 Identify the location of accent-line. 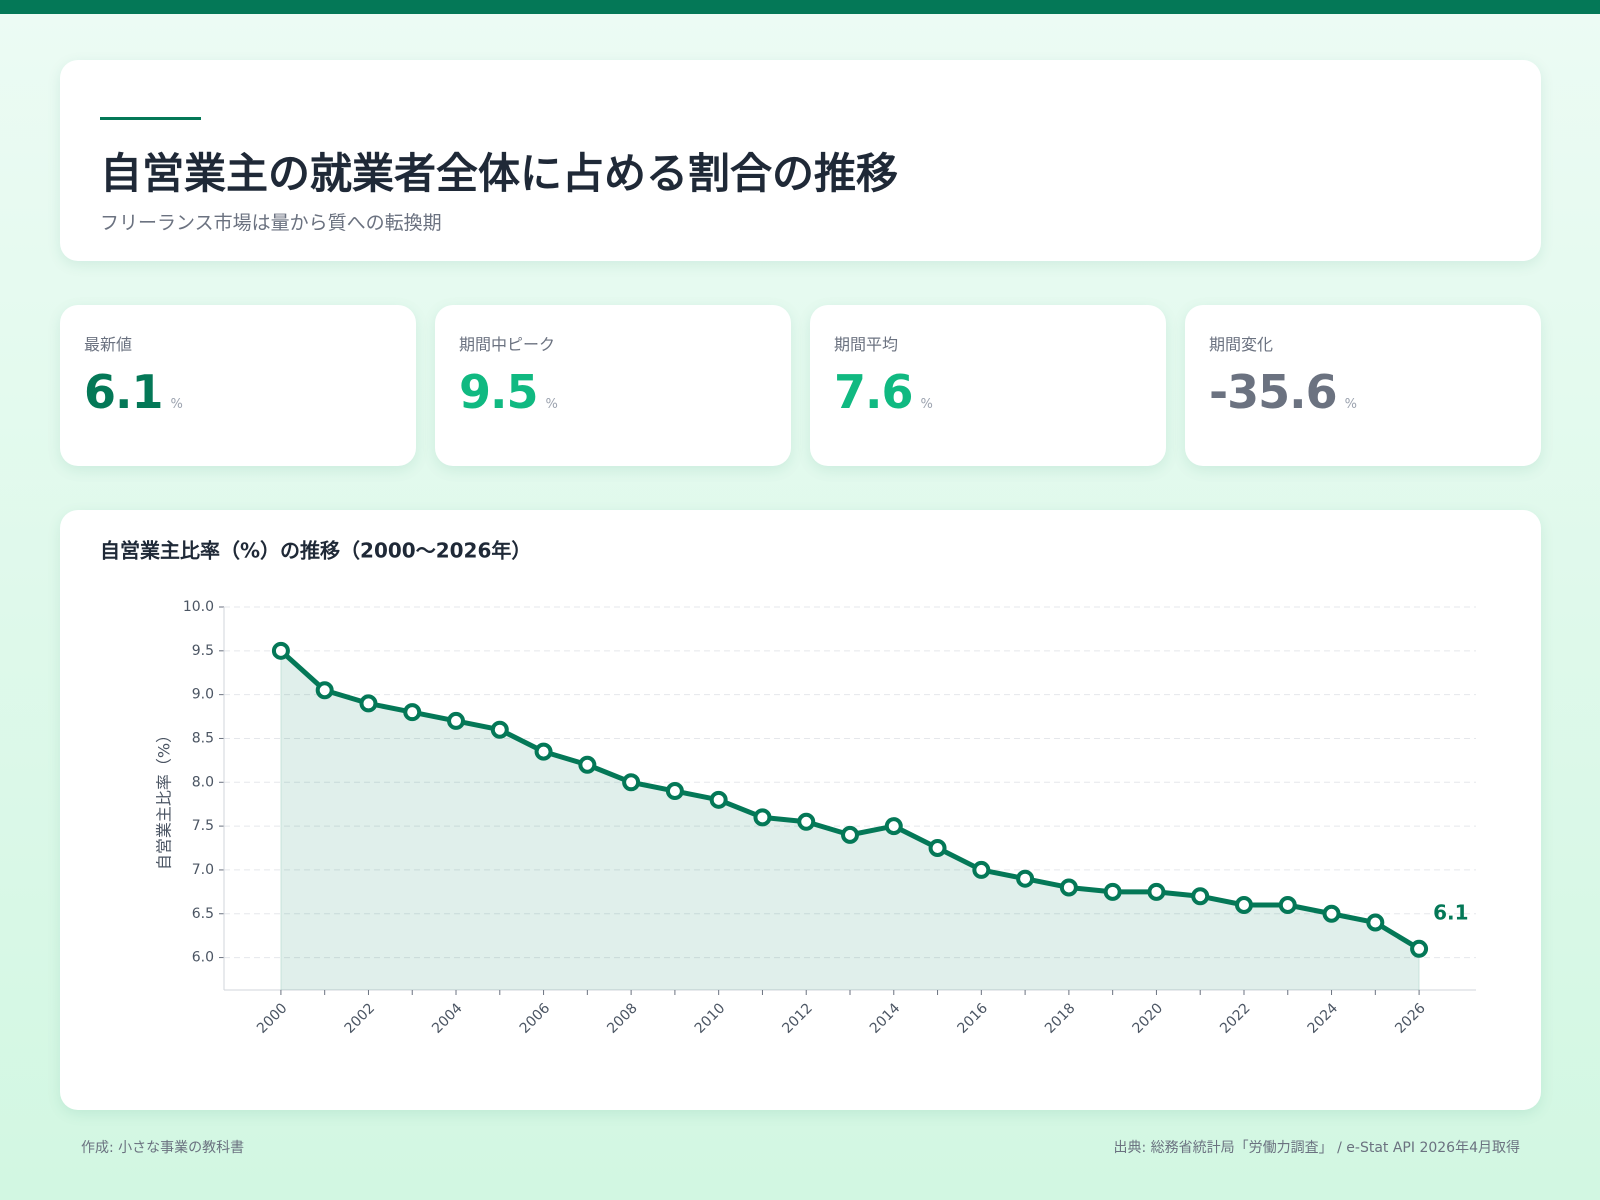
(150, 118).